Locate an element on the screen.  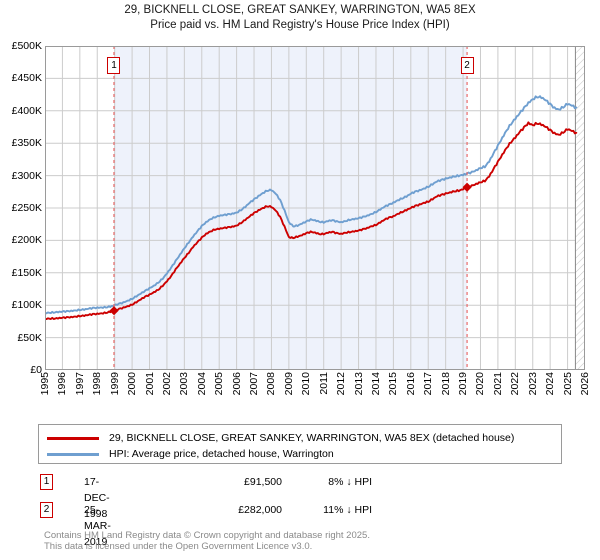
x-tick-label: 2001 is located at coordinates (149, 384).